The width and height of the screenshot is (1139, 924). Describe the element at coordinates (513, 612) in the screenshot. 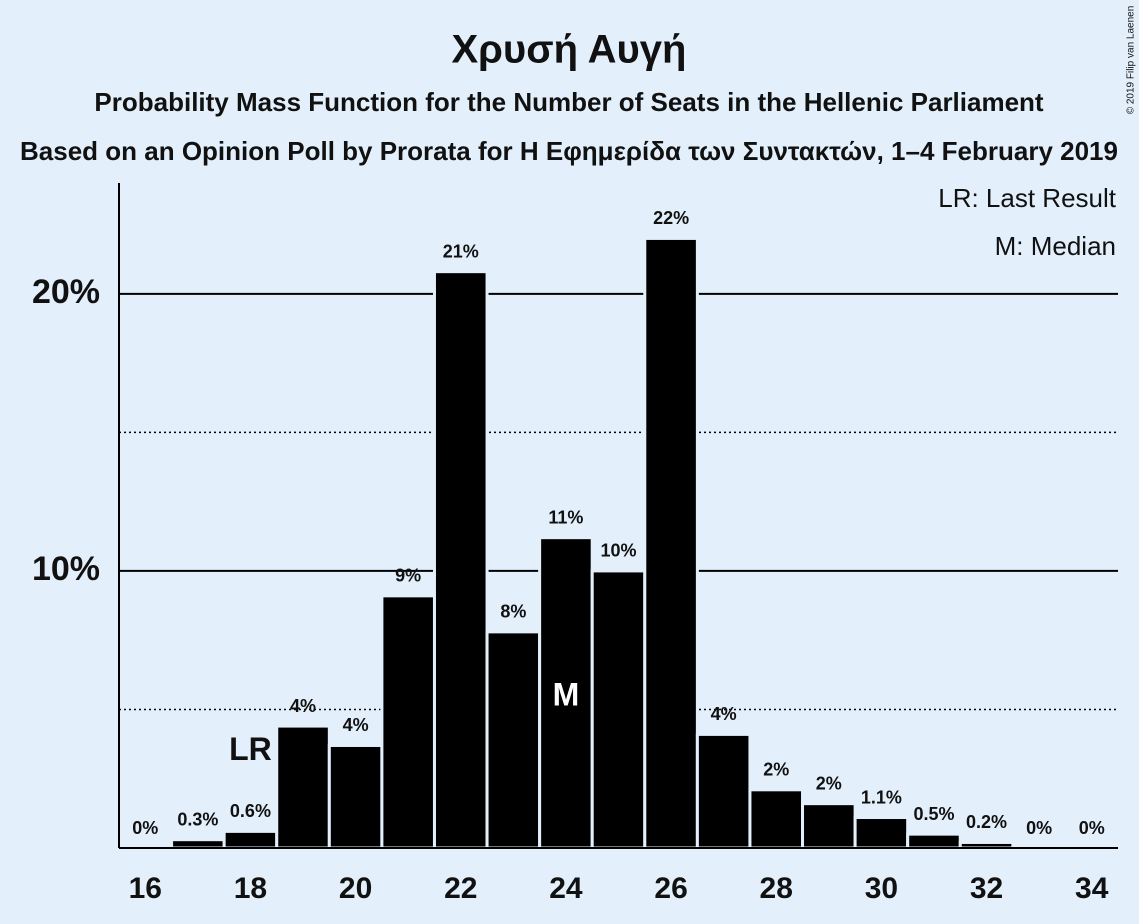

I see `data-label: 8%` at that location.